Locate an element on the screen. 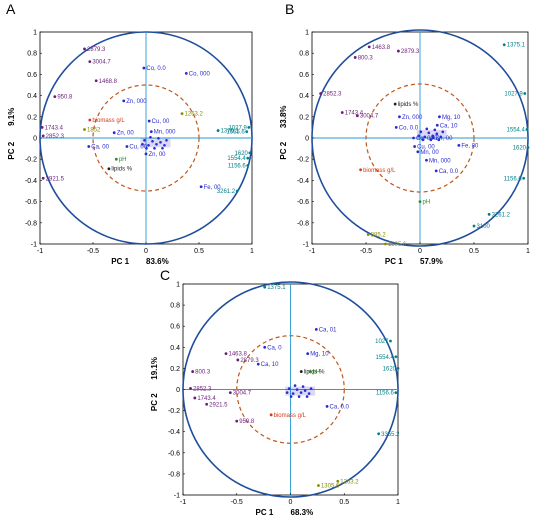 The image size is (550, 530). point-label: 1263.2 is located at coordinates (194, 115).